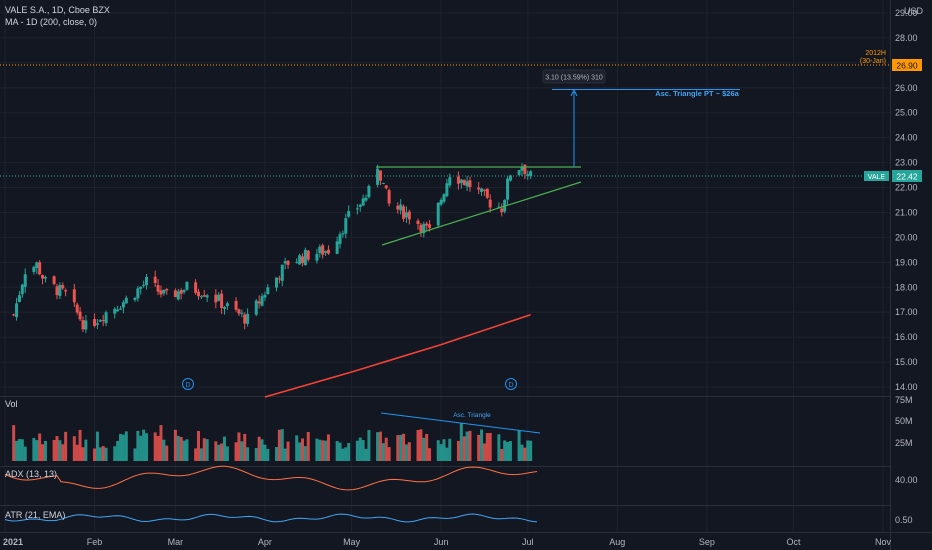 This screenshot has width=932, height=550. I want to click on measure-tool: 3.10 (13.59%) 310, so click(641, 118).